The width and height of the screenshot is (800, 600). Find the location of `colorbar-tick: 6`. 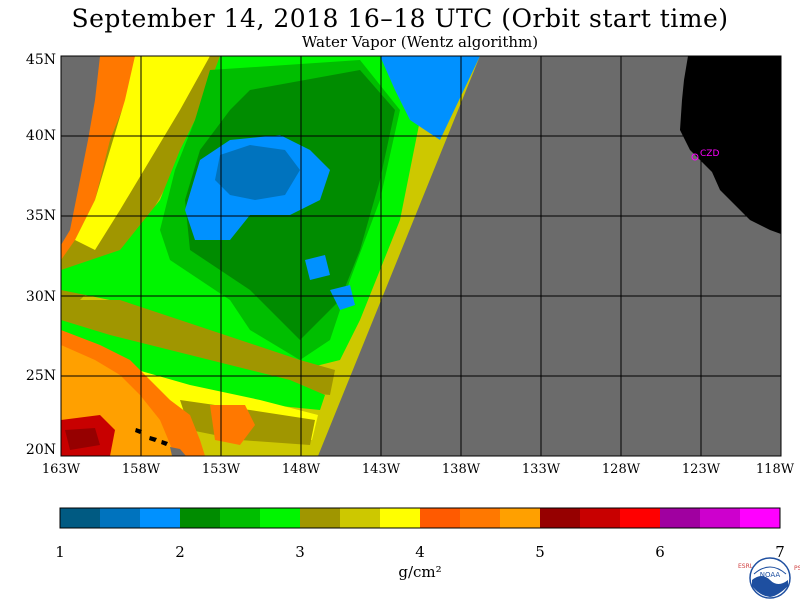

colorbar-tick: 6 is located at coordinates (660, 552).